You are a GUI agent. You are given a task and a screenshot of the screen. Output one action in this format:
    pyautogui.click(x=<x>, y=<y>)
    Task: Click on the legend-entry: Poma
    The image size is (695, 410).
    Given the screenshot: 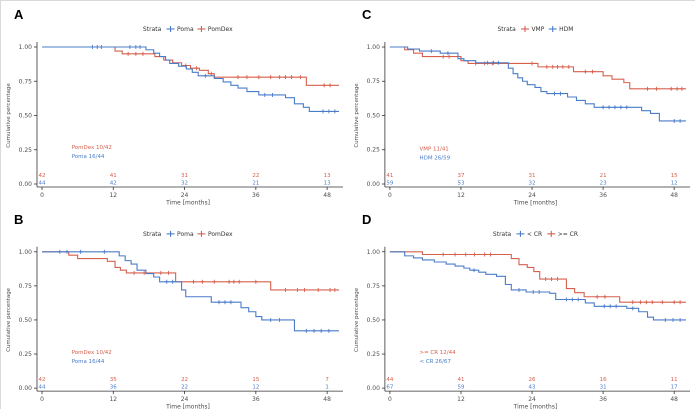 What is the action you would take?
    pyautogui.click(x=185, y=29)
    